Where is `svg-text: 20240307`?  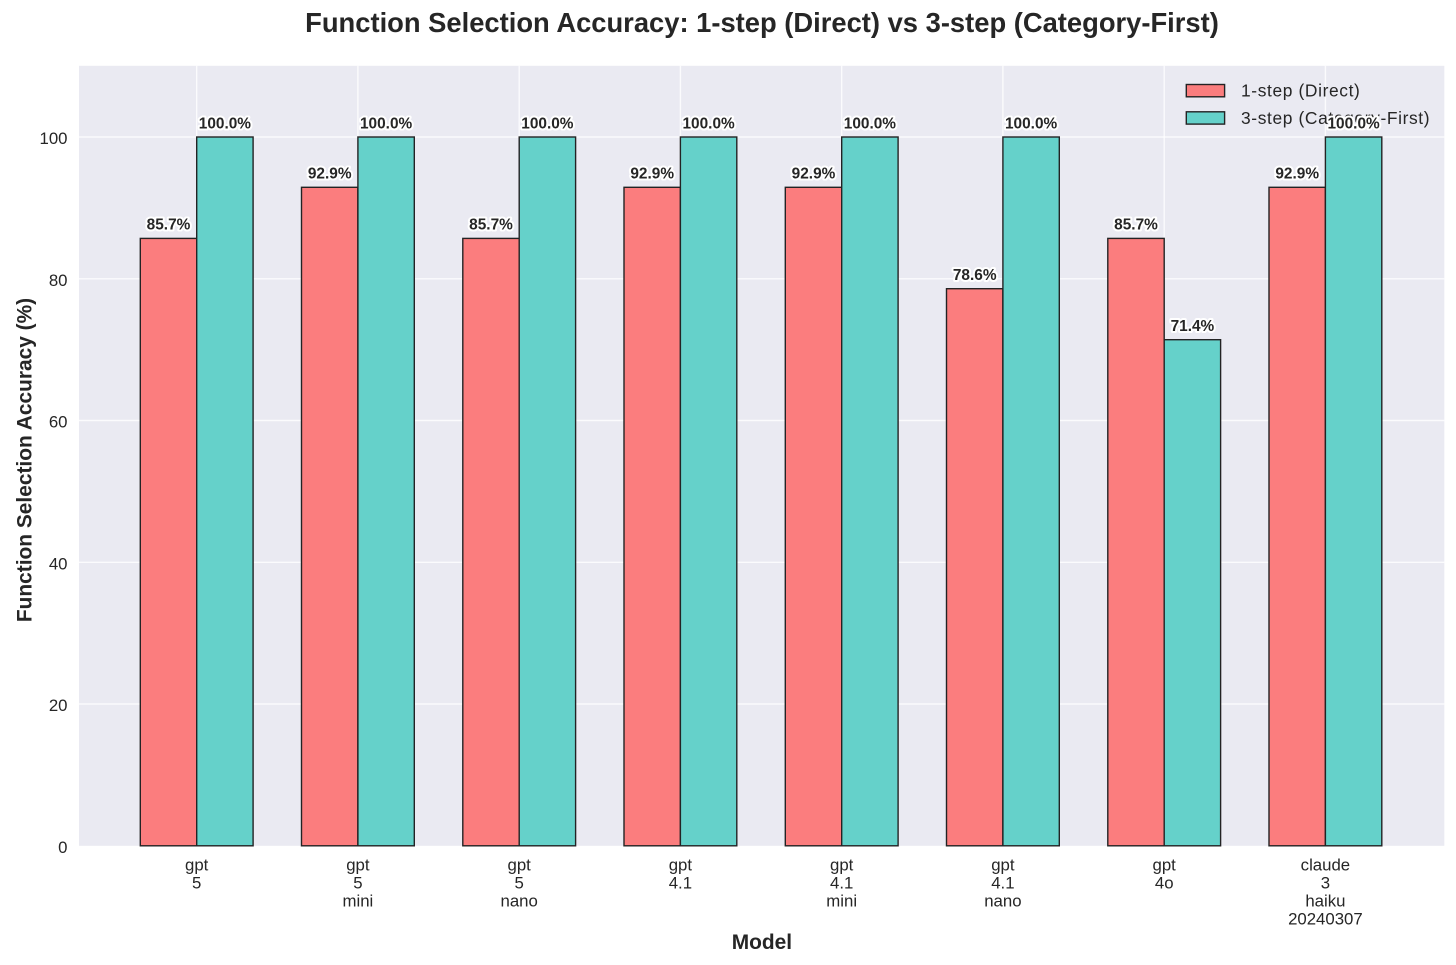 svg-text: 20240307 is located at coordinates (1325, 918).